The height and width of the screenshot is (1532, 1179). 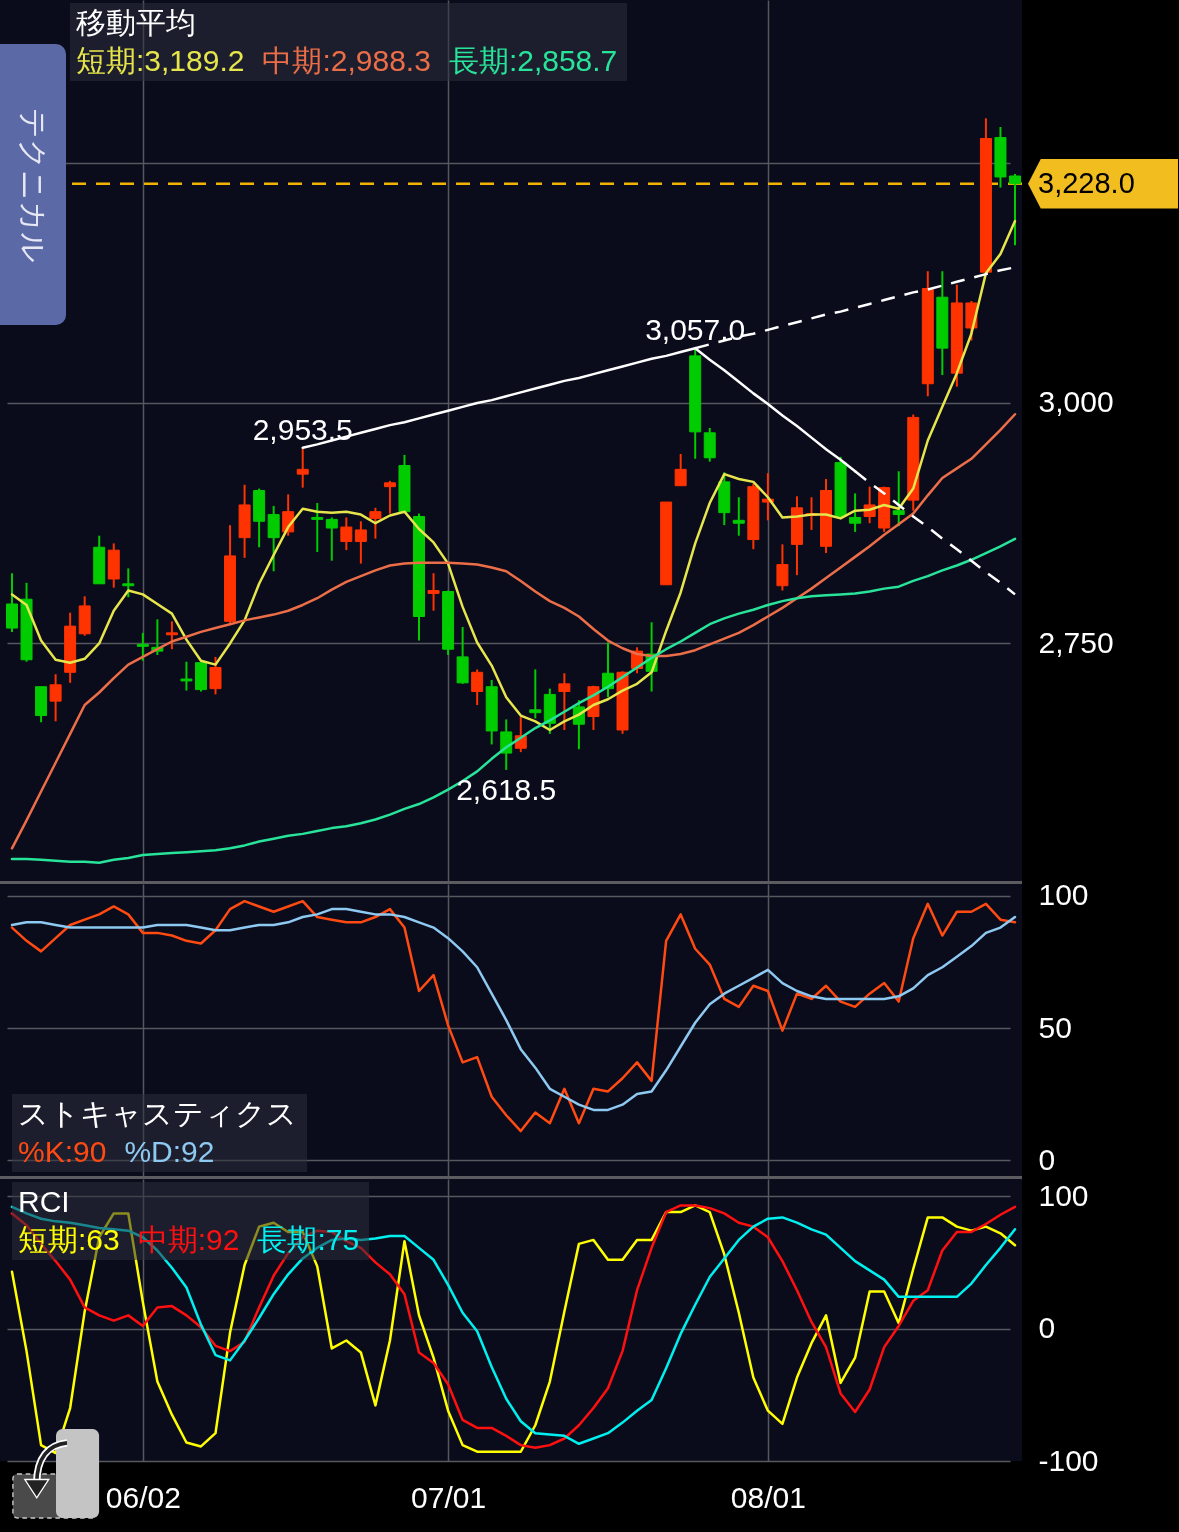 I want to click on annotation: テクニカル, so click(x=33, y=185).